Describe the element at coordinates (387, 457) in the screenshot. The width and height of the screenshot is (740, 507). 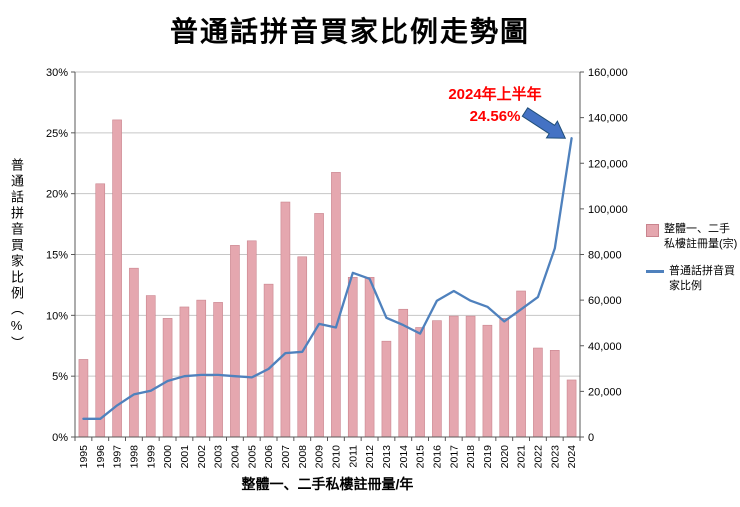
I see `svg-text: 2013` at that location.